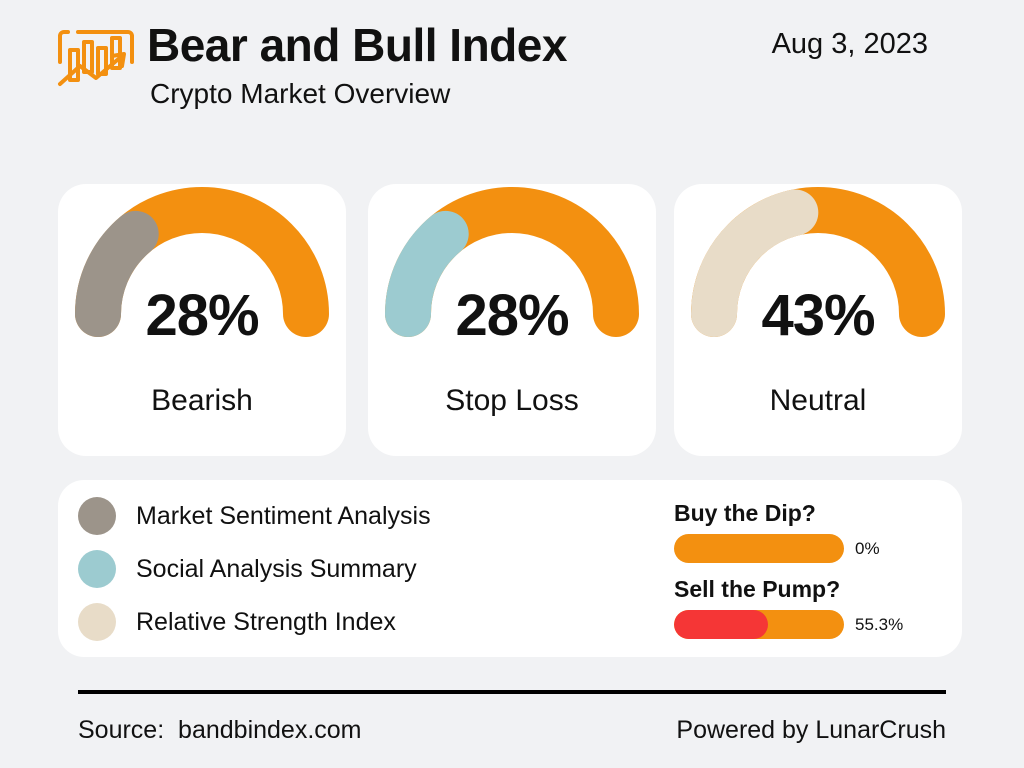 The height and width of the screenshot is (768, 1024). What do you see at coordinates (357, 45) in the screenshot?
I see `page-title: Bear and Bull Index` at bounding box center [357, 45].